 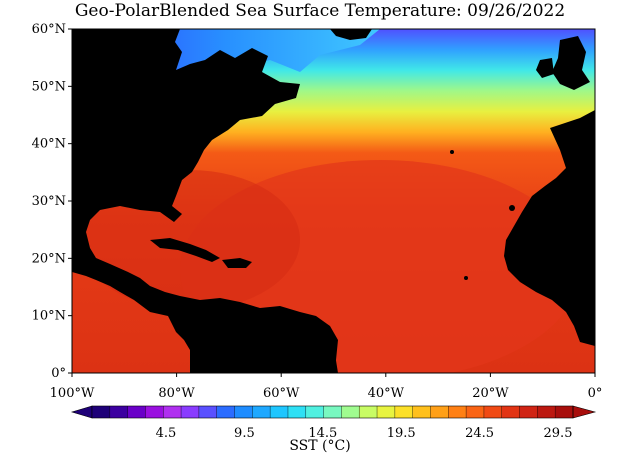 What do you see at coordinates (512, 208) in the screenshot?
I see `land-canaries` at bounding box center [512, 208].